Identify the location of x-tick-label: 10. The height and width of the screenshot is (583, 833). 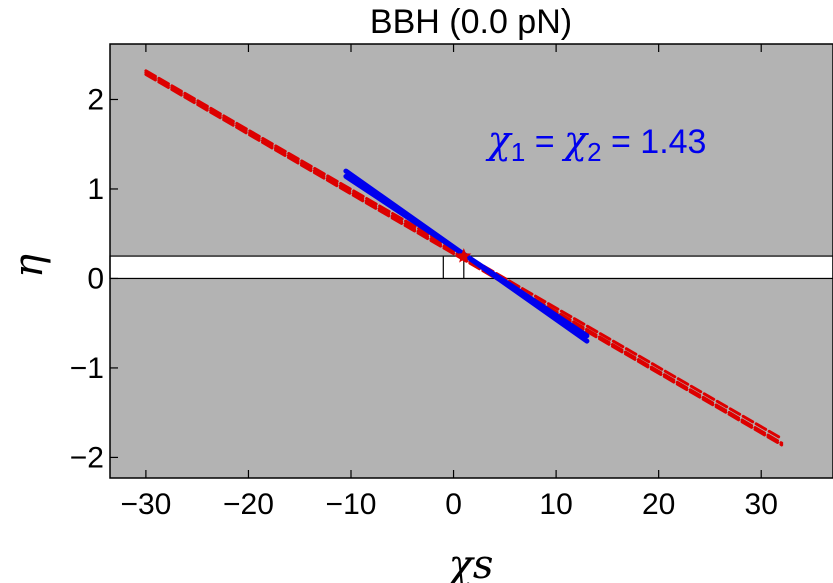
(555, 504).